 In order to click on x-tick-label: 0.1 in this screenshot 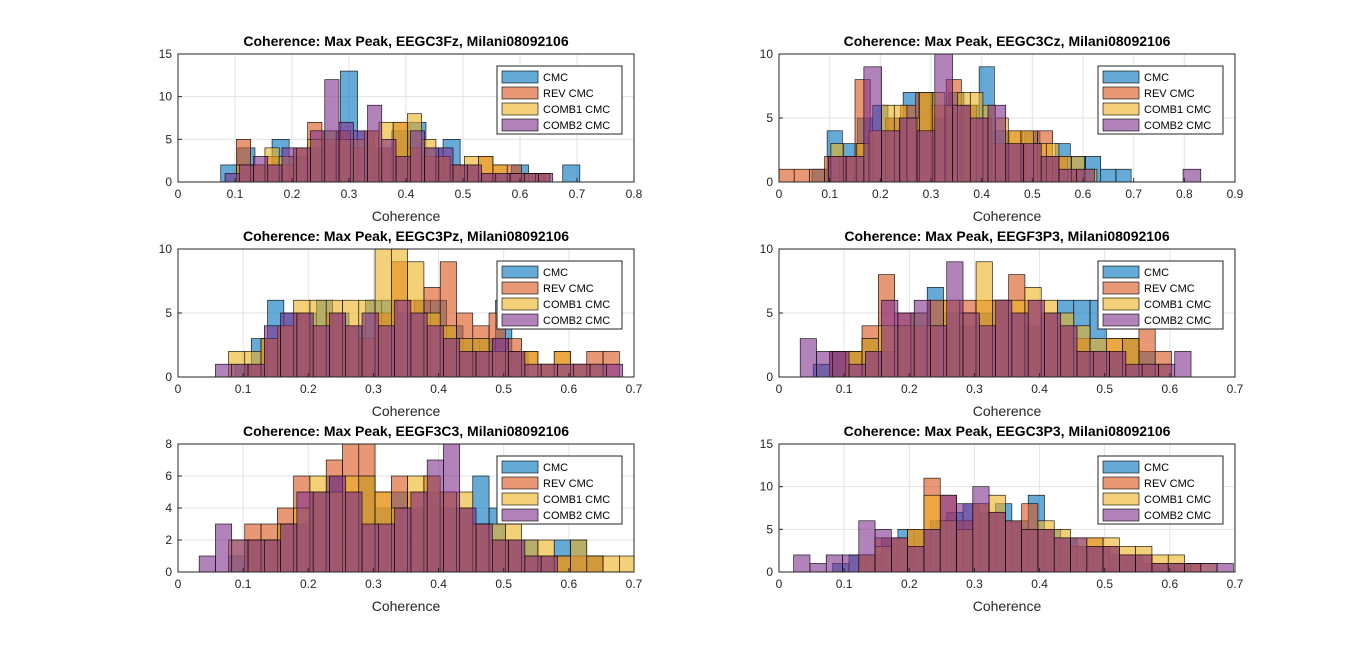, I will do `click(844, 584)`.